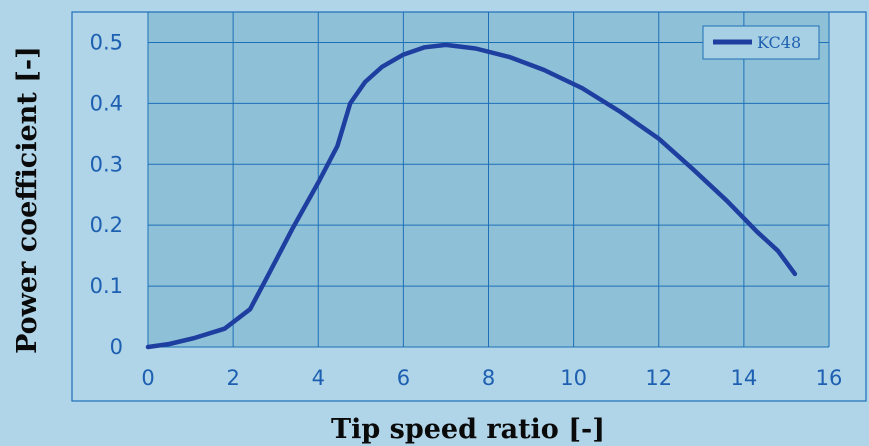 The height and width of the screenshot is (446, 869). What do you see at coordinates (116, 347) in the screenshot?
I see `y-tick-label: 0` at bounding box center [116, 347].